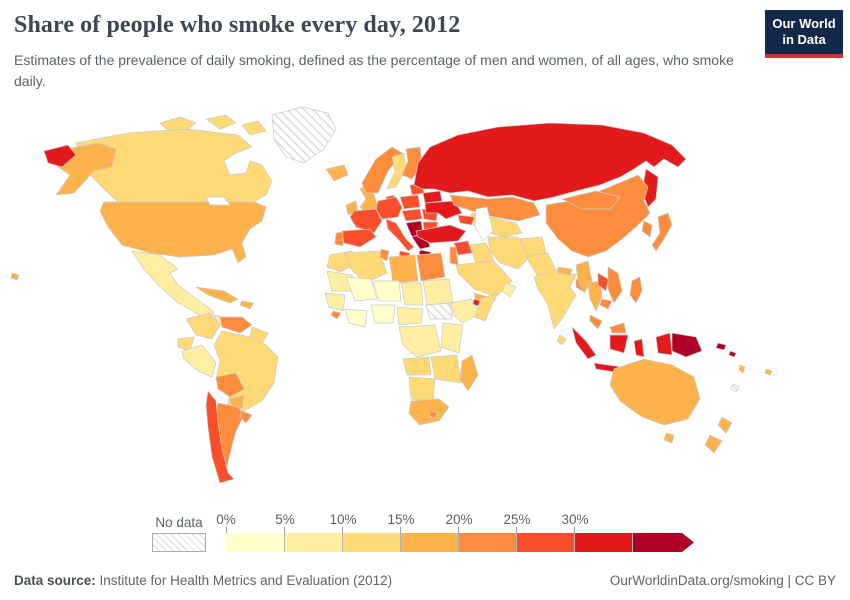 Image resolution: width=850 pixels, height=600 pixels. What do you see at coordinates (174, 165) in the screenshot?
I see `country-canada` at bounding box center [174, 165].